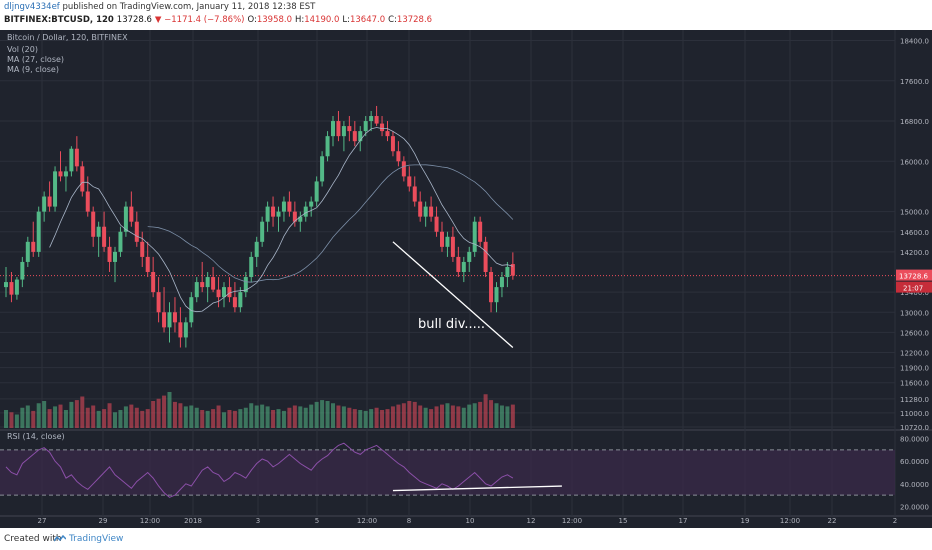  I want to click on price-tick-label: 11600.0, so click(914, 384).